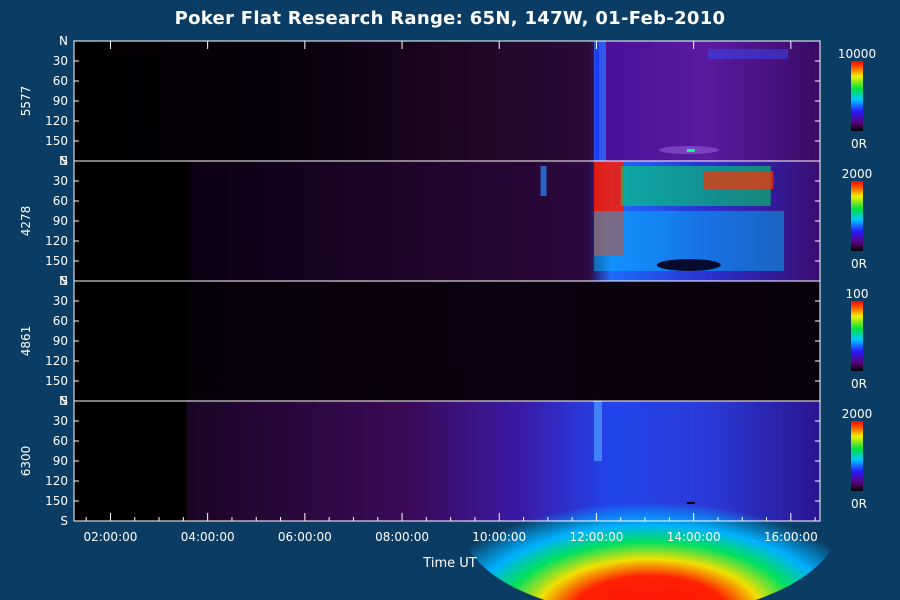 This screenshot has width=900, height=600. I want to click on x-tick-label: 14:00:00, so click(694, 537).